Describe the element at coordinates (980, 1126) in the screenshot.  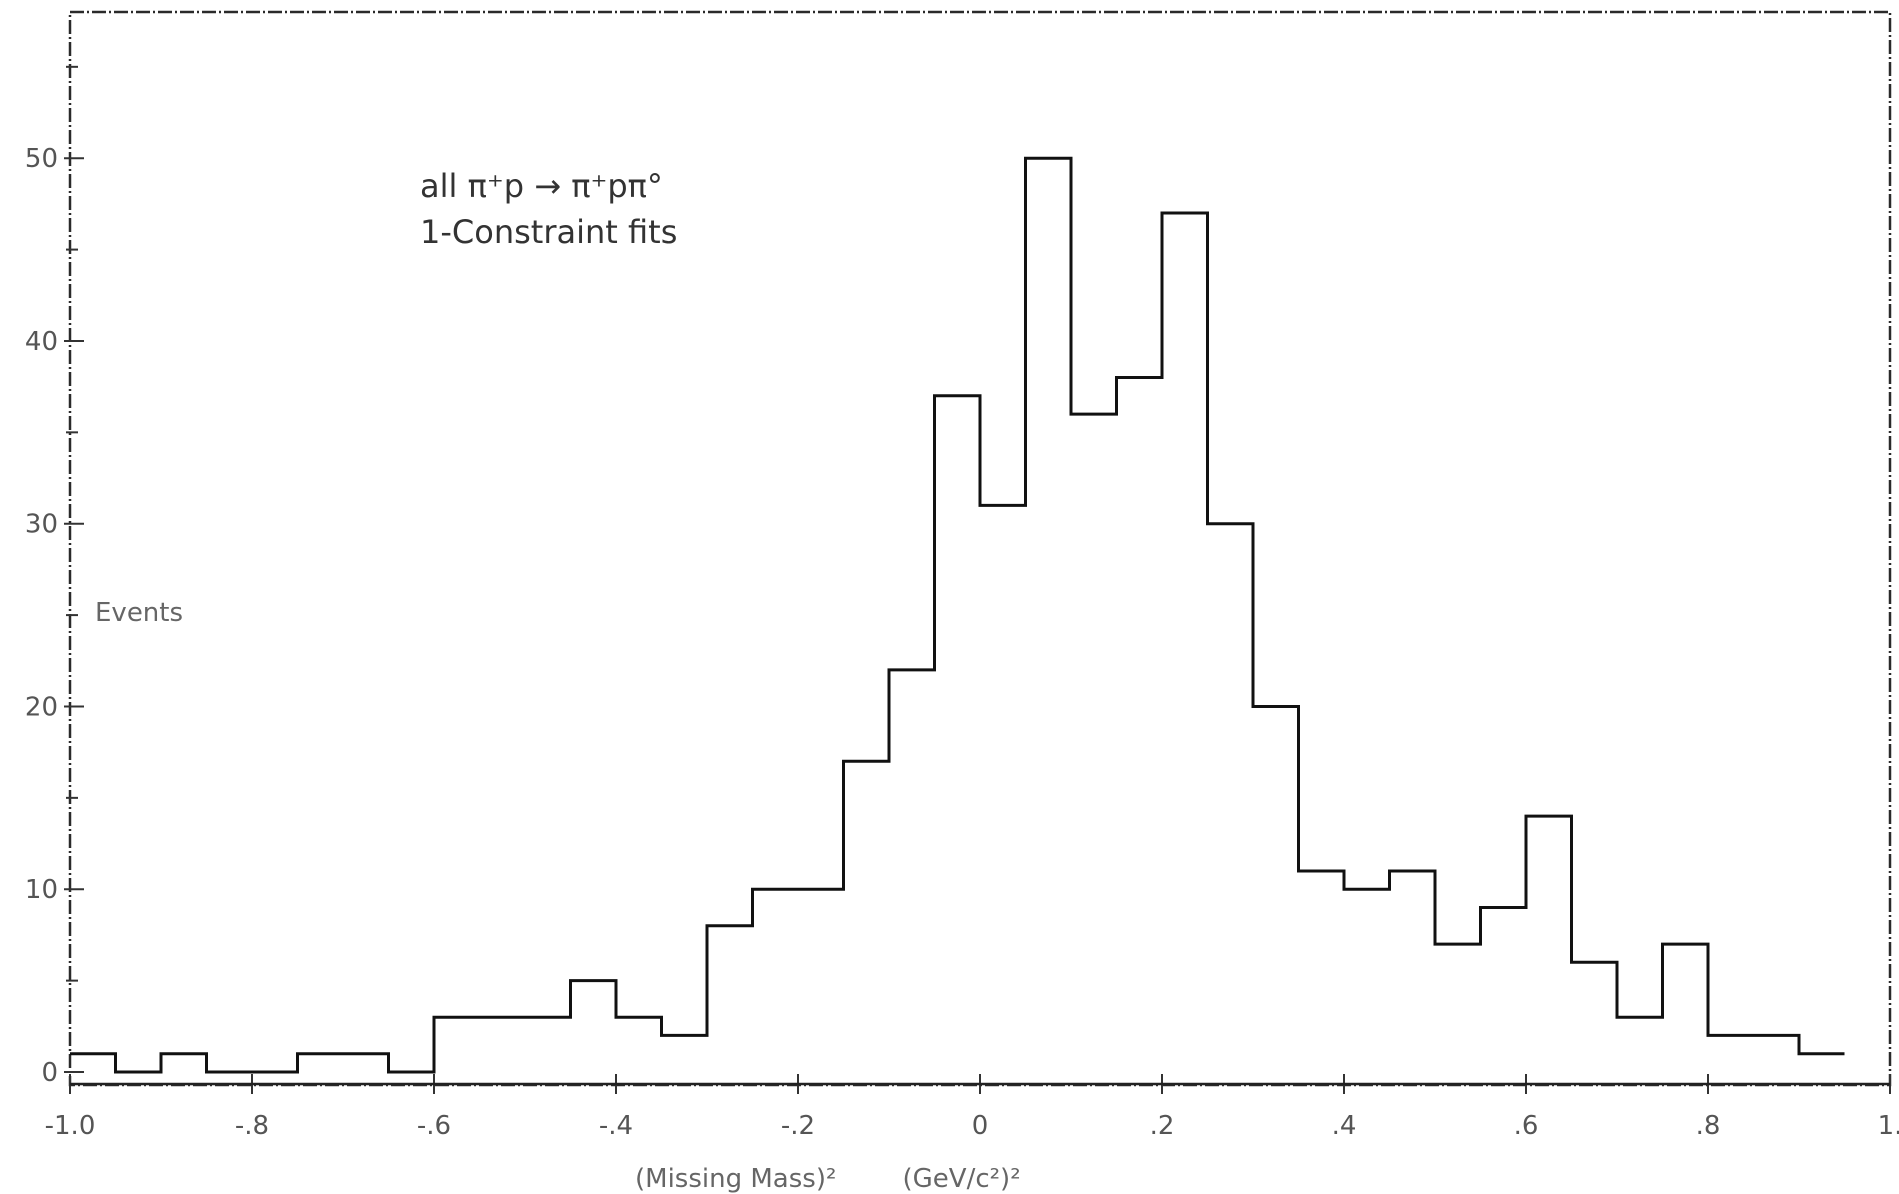
I see `x-tick-label: 0` at that location.